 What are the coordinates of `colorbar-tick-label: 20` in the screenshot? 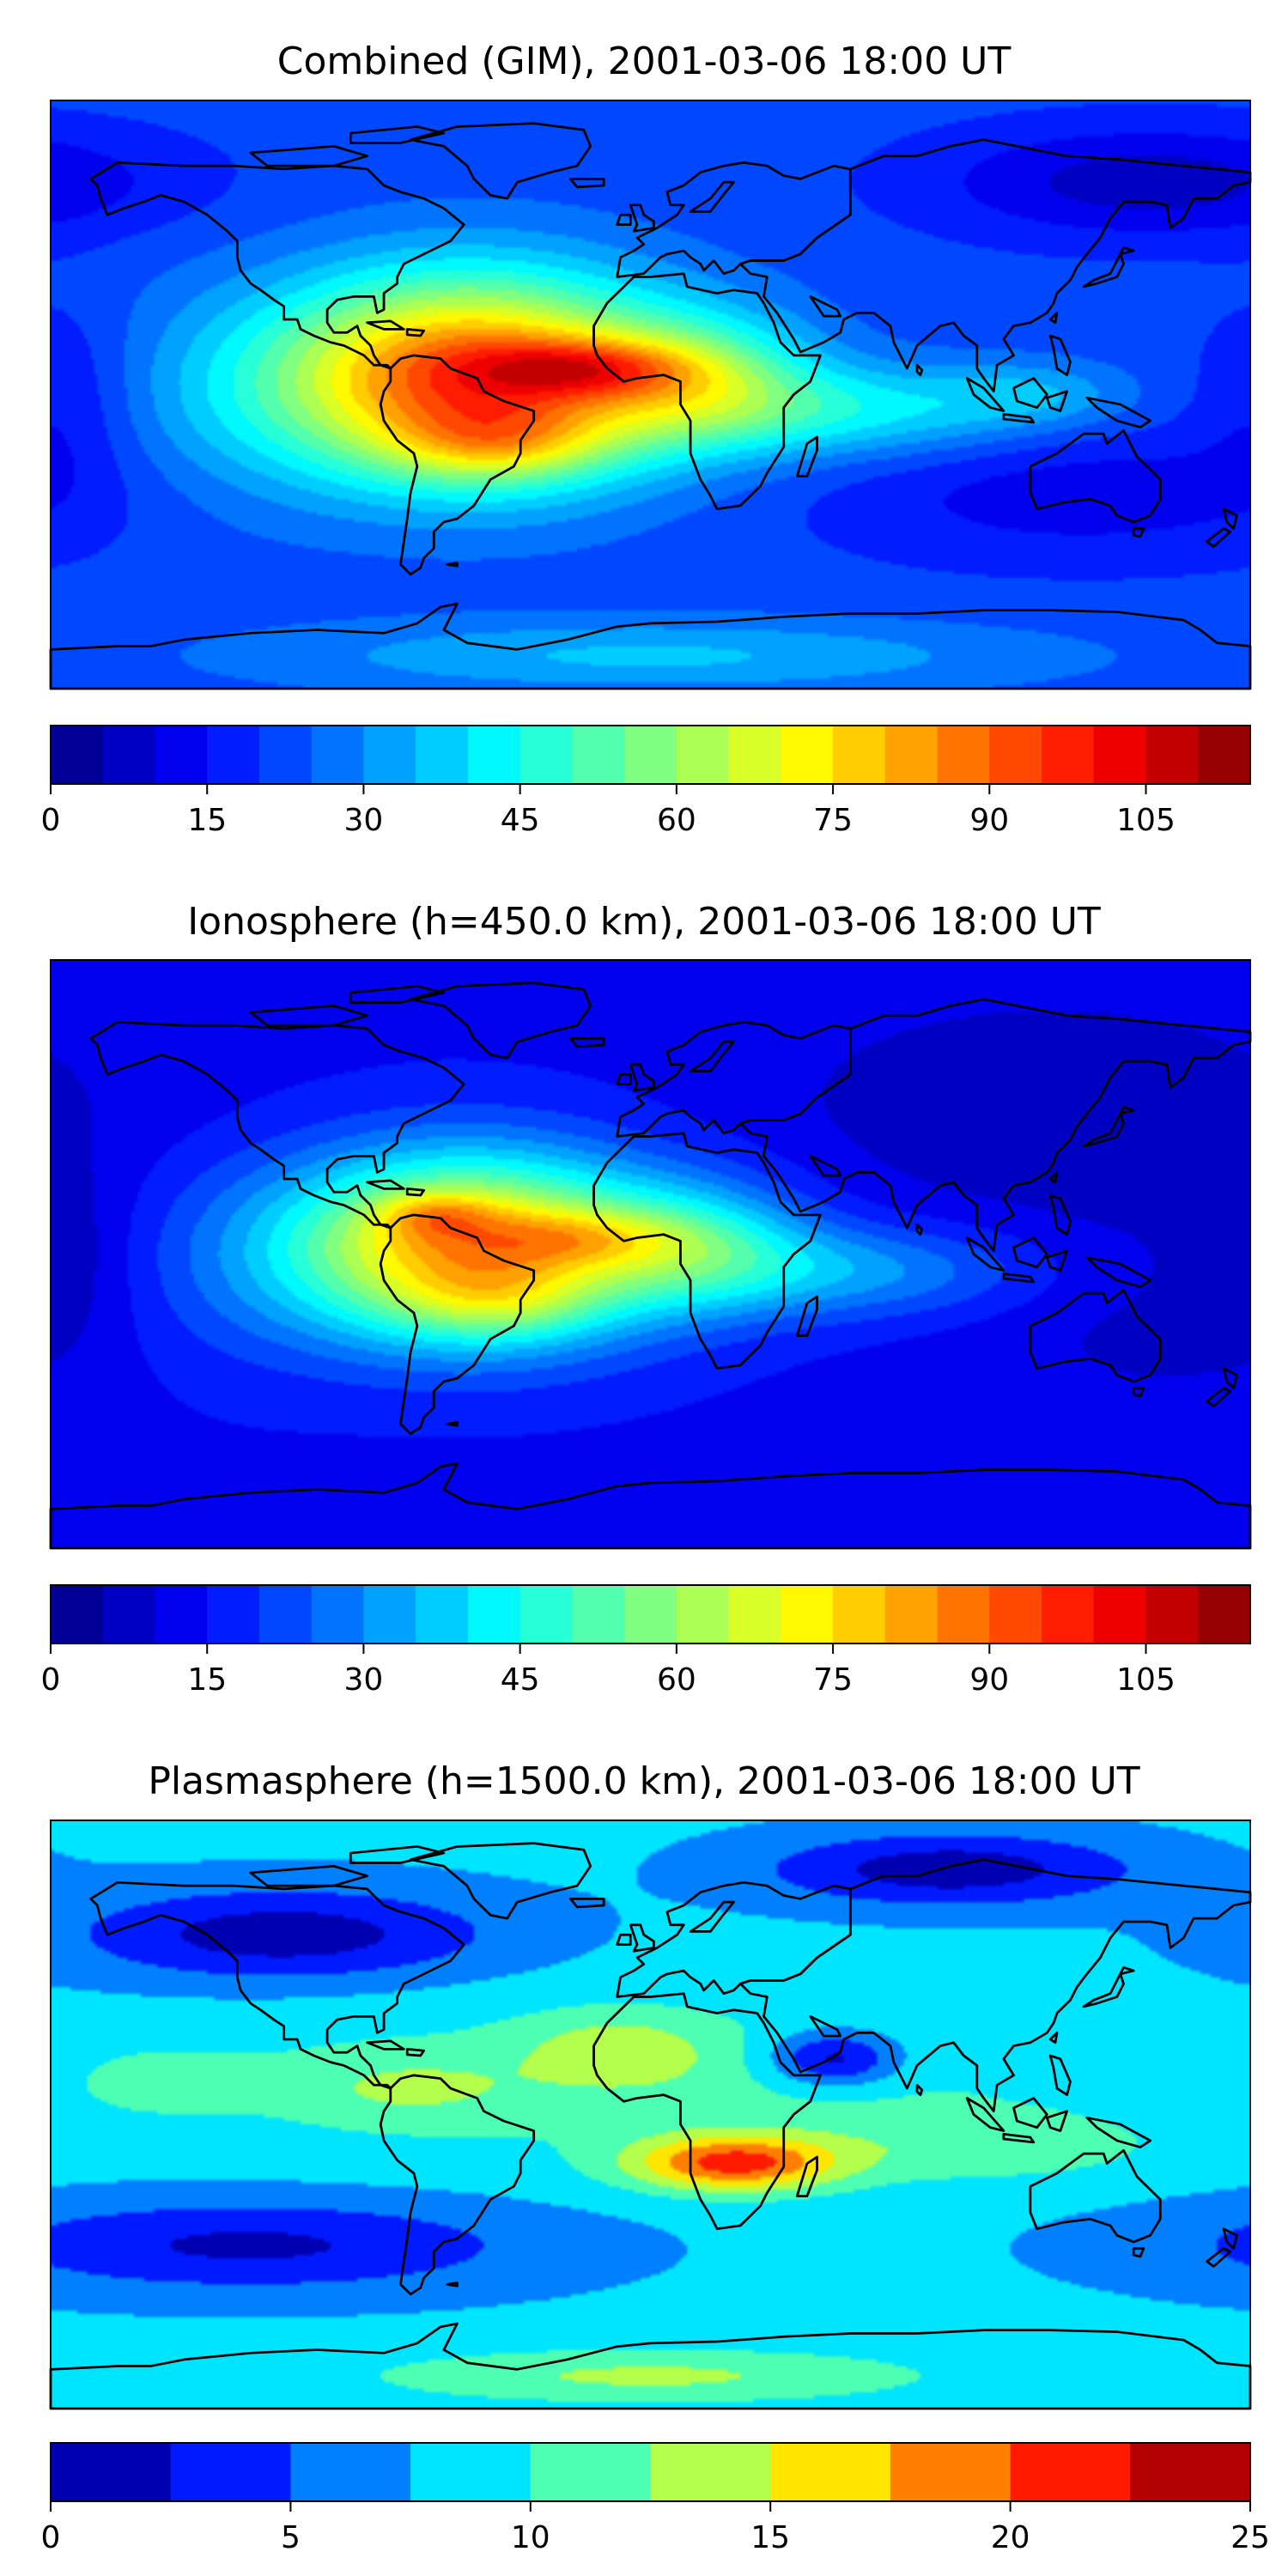 It's located at (1010, 2537).